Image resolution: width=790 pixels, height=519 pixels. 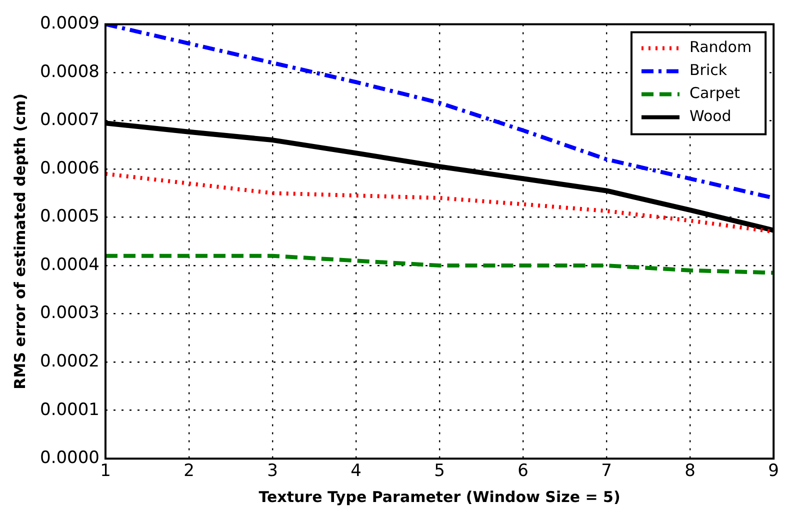 What do you see at coordinates (606, 471) in the screenshot?
I see `x-tick-label: 7` at bounding box center [606, 471].